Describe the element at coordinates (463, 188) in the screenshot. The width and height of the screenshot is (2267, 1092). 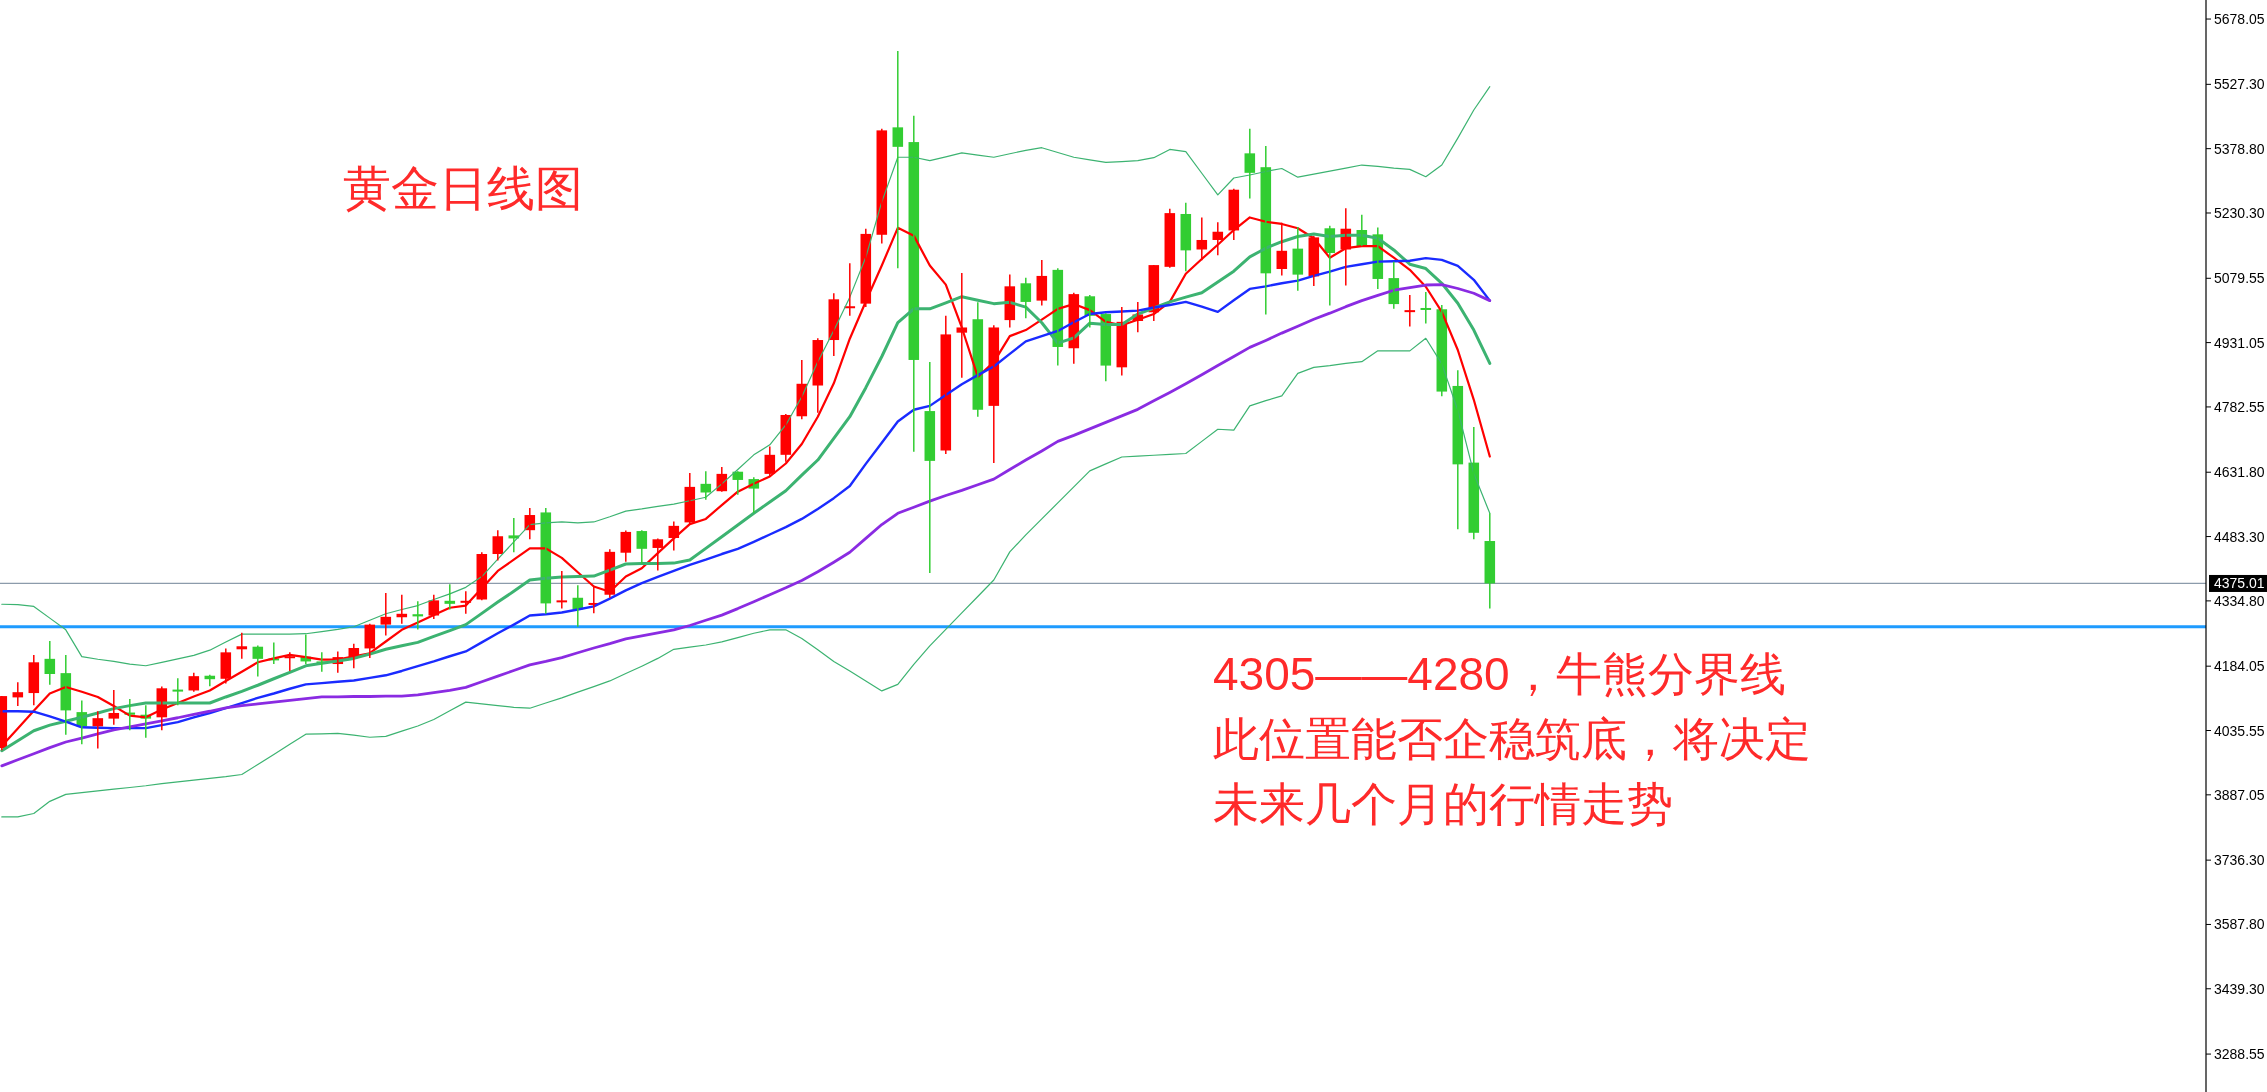
I see `text: 黄金日线图` at that location.